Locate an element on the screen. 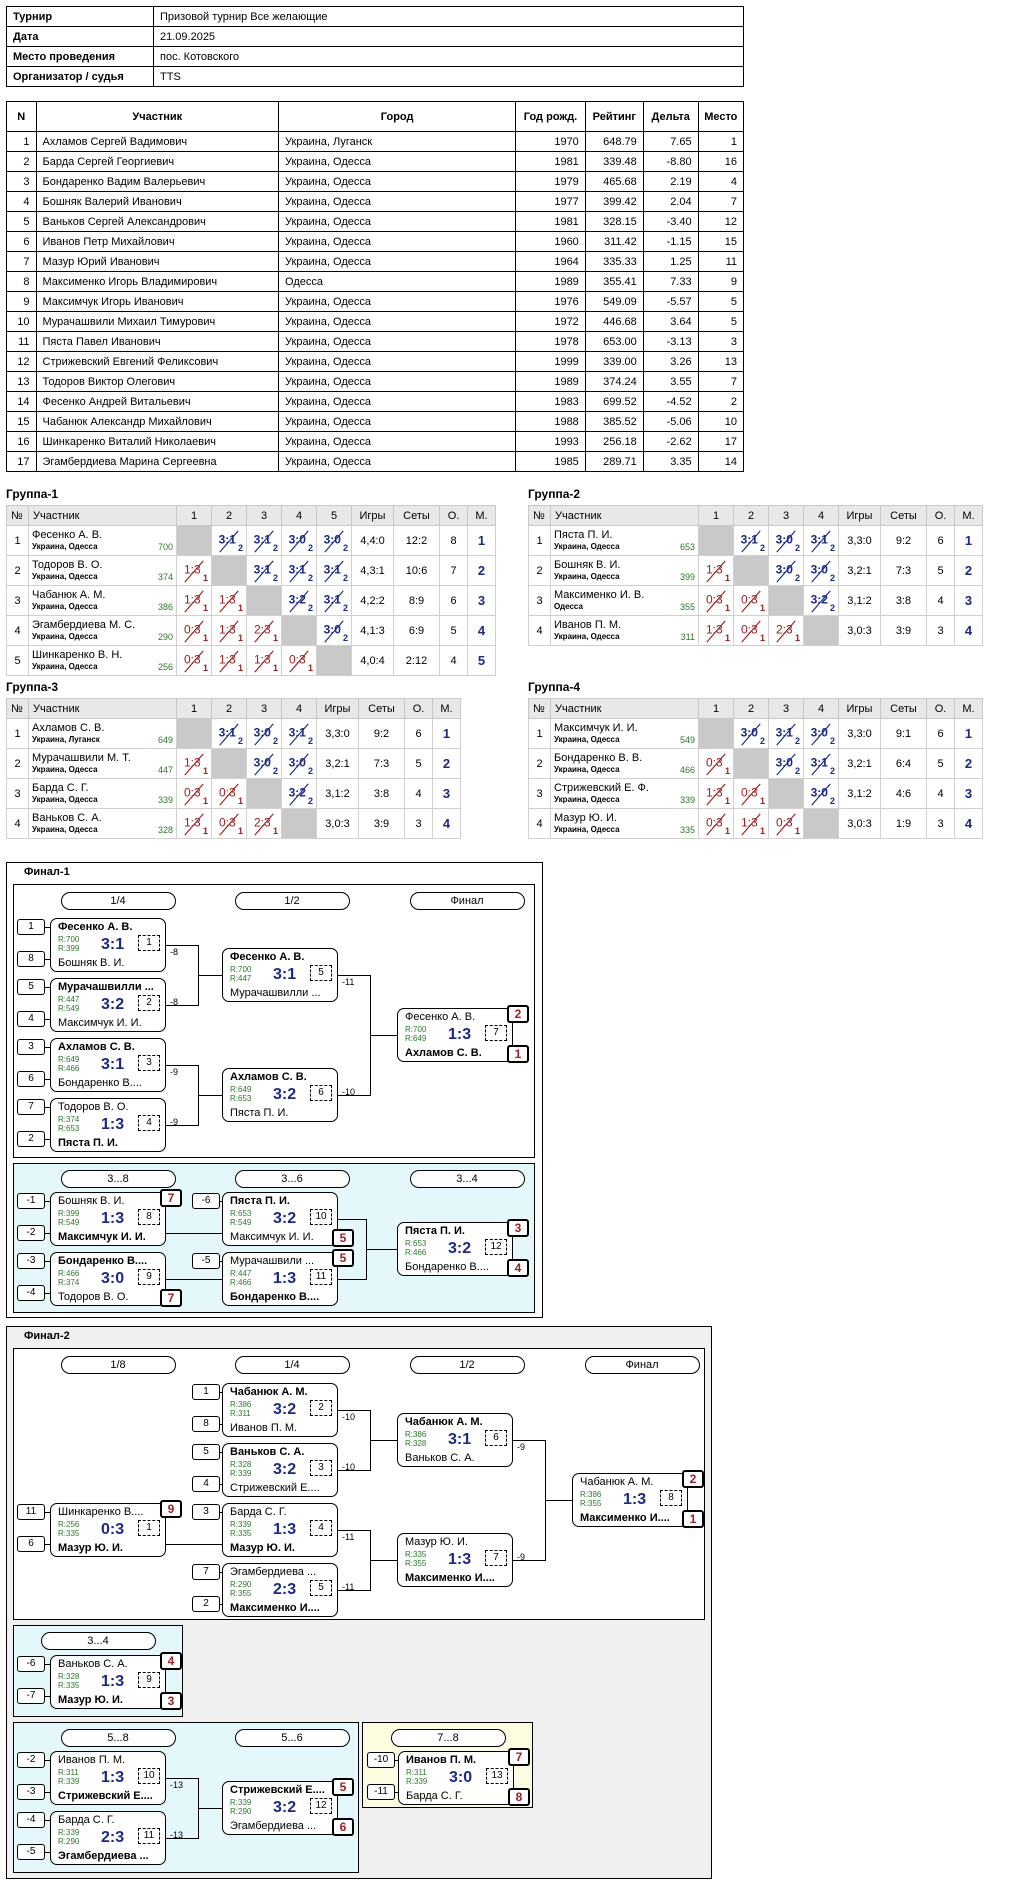  group-row-number: 4 is located at coordinates (17, 630).